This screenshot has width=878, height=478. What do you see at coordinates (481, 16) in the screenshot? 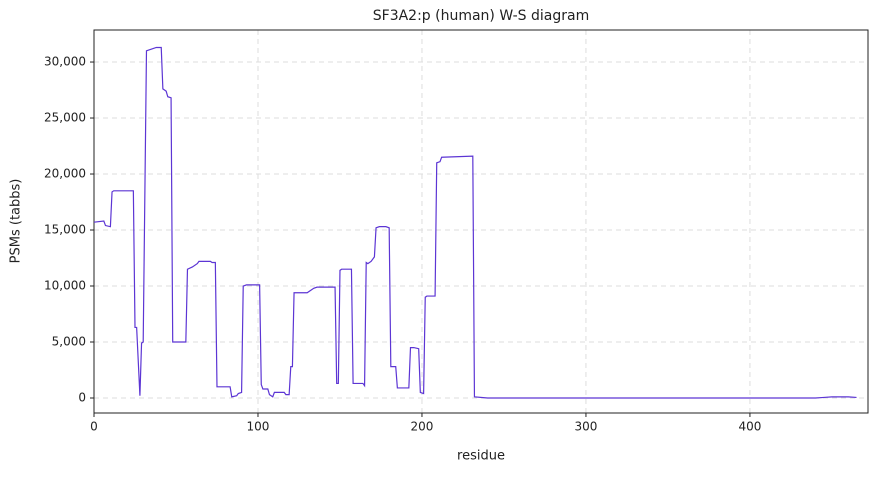
I see `chart-title: SF3A2:p (human) W-S diagram` at bounding box center [481, 16].